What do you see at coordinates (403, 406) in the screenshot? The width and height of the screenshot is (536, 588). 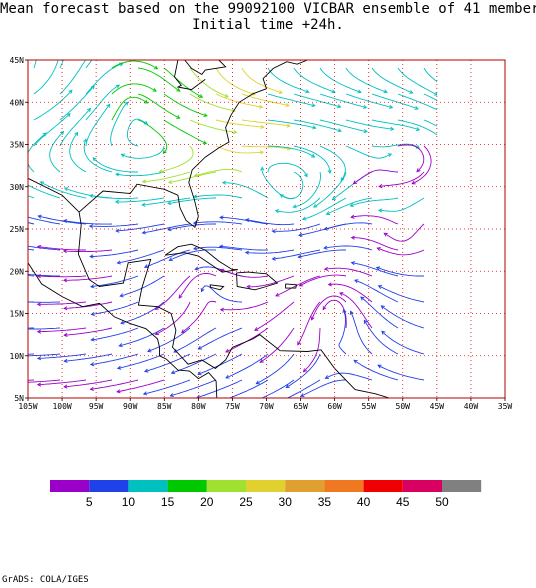 I see `lon-label: 50W` at bounding box center [403, 406].